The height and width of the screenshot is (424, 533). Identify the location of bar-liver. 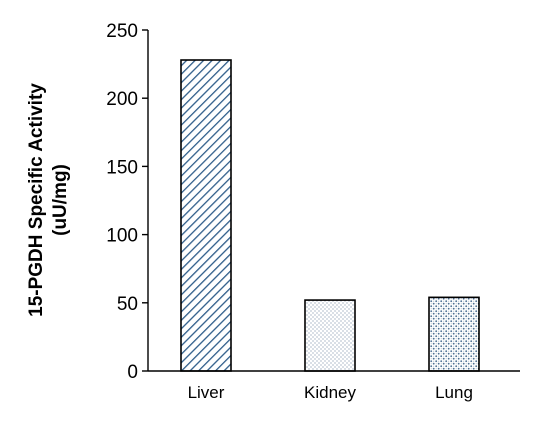
(206, 215).